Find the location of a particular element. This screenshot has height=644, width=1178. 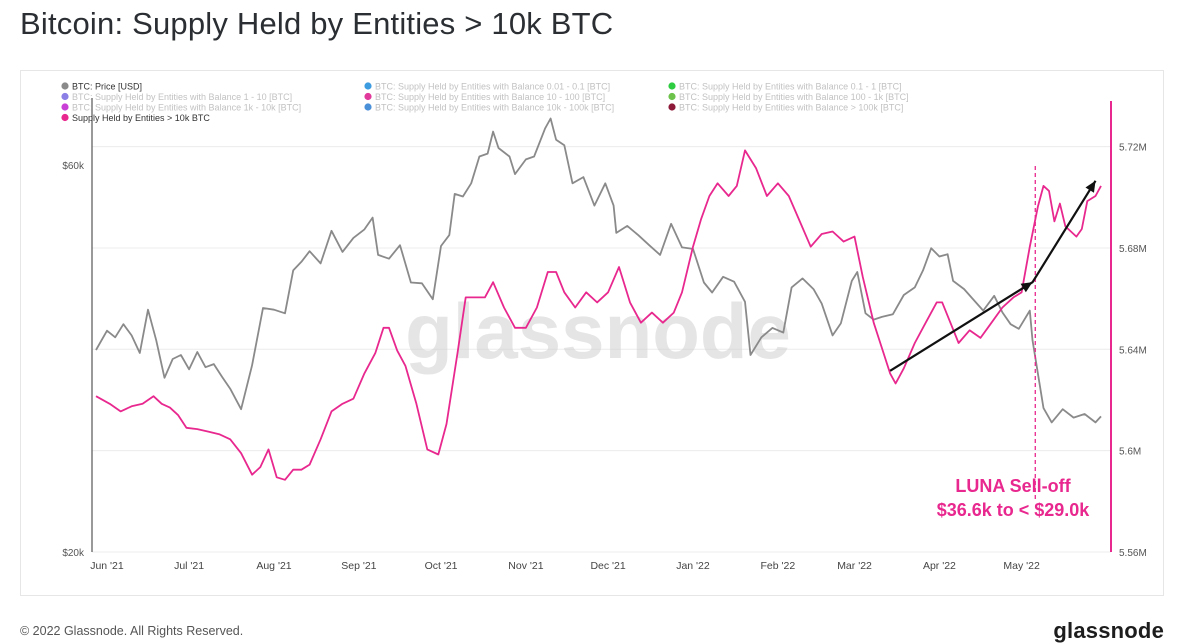

x-tick-label: Apr '22 is located at coordinates (939, 566).